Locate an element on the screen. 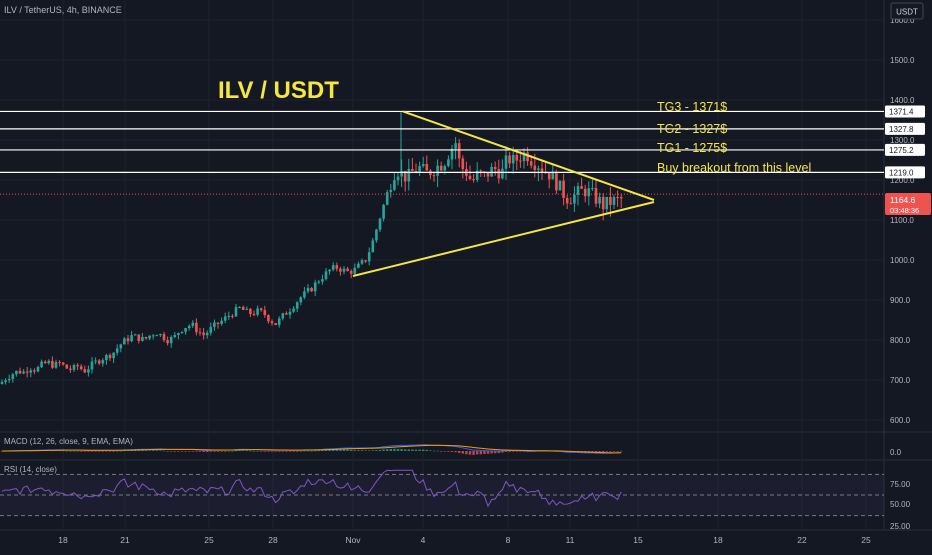 This screenshot has width=932, height=555. x-tick-label: 18 is located at coordinates (718, 540).